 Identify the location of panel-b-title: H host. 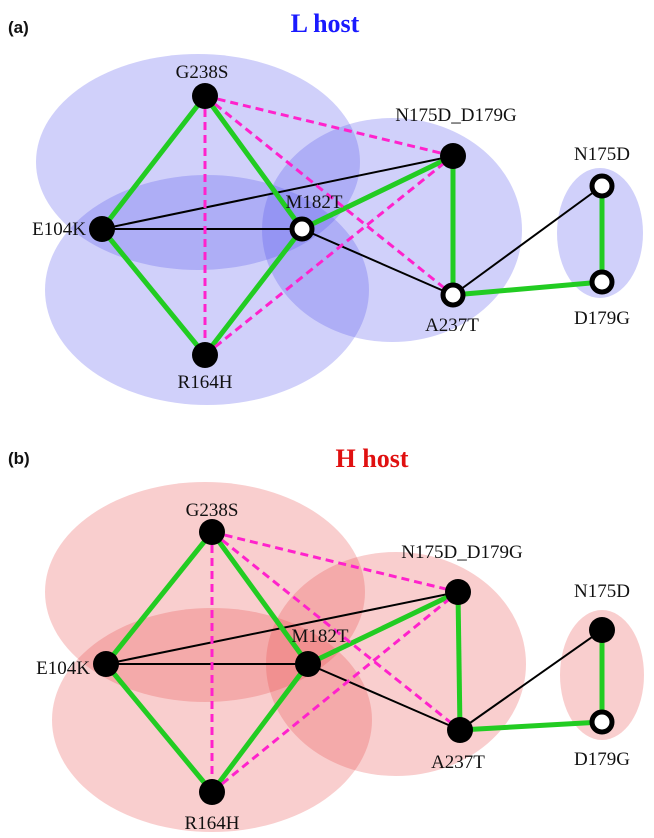
(372, 458).